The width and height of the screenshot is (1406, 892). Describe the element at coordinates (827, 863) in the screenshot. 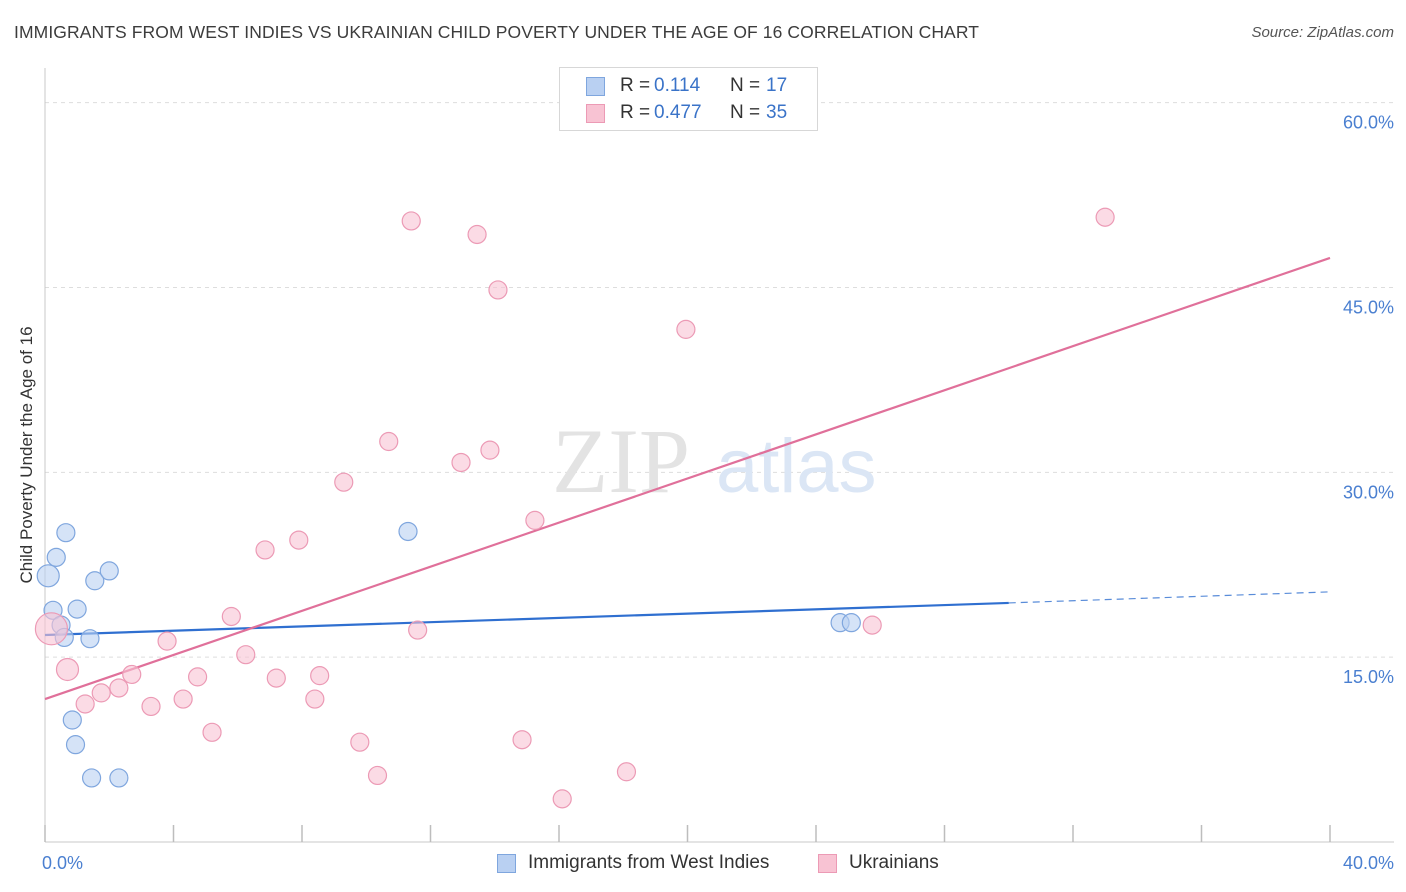

I see `bottom-legend-swatch-pink` at that location.